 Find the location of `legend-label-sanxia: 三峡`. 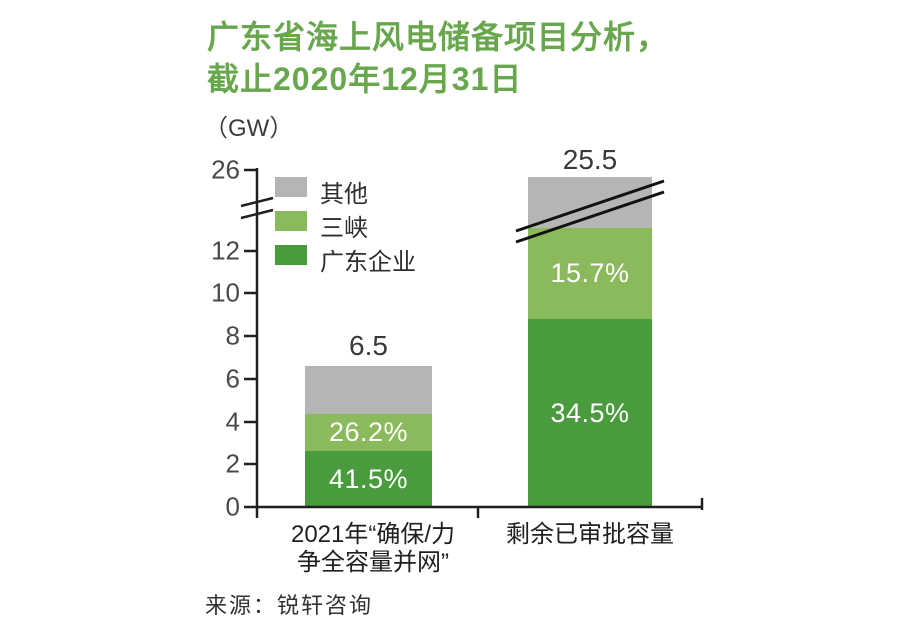

legend-label-sanxia: 三峡 is located at coordinates (344, 228).